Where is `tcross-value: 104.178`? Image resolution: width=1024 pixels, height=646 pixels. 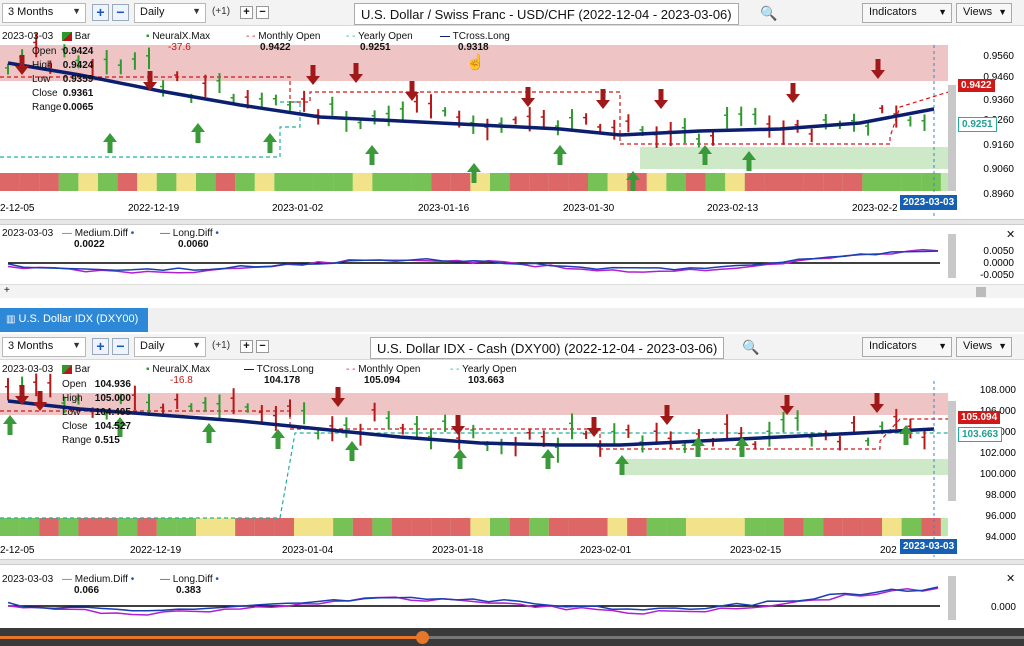 tcross-value: 104.178 is located at coordinates (282, 380).